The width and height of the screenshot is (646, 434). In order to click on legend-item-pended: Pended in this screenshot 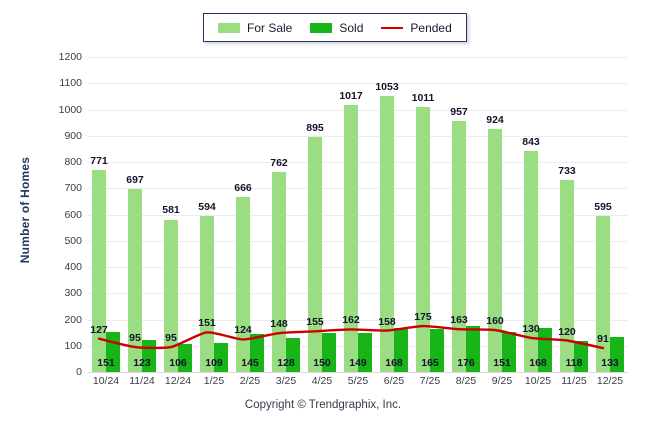, I will do `click(416, 27)`.